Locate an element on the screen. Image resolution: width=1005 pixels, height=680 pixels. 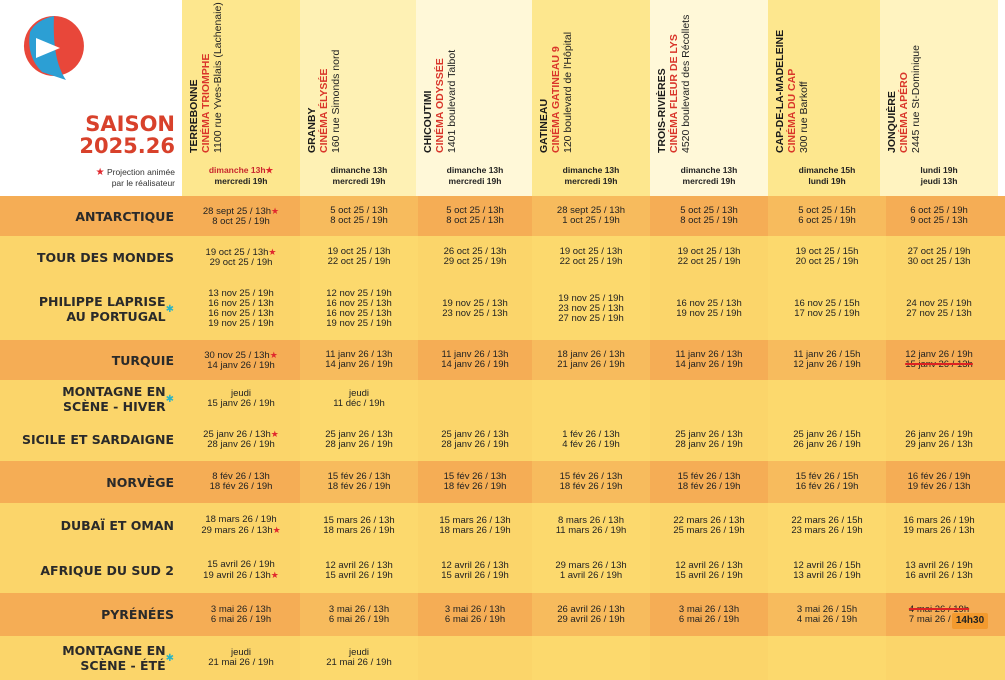
cell-line: 8 fév 26 / 13h is located at coordinates (241, 476).